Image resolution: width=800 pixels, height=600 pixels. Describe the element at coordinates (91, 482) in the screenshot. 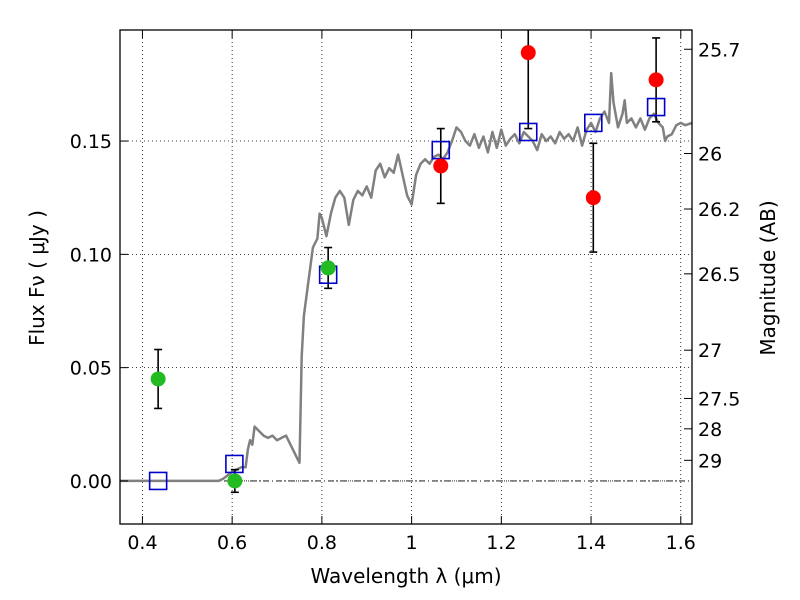

I see `y-tick-label: 0.00` at that location.